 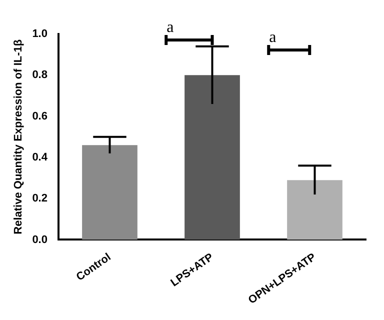 I want to click on y-tick-label: 0.4, so click(x=40, y=157).